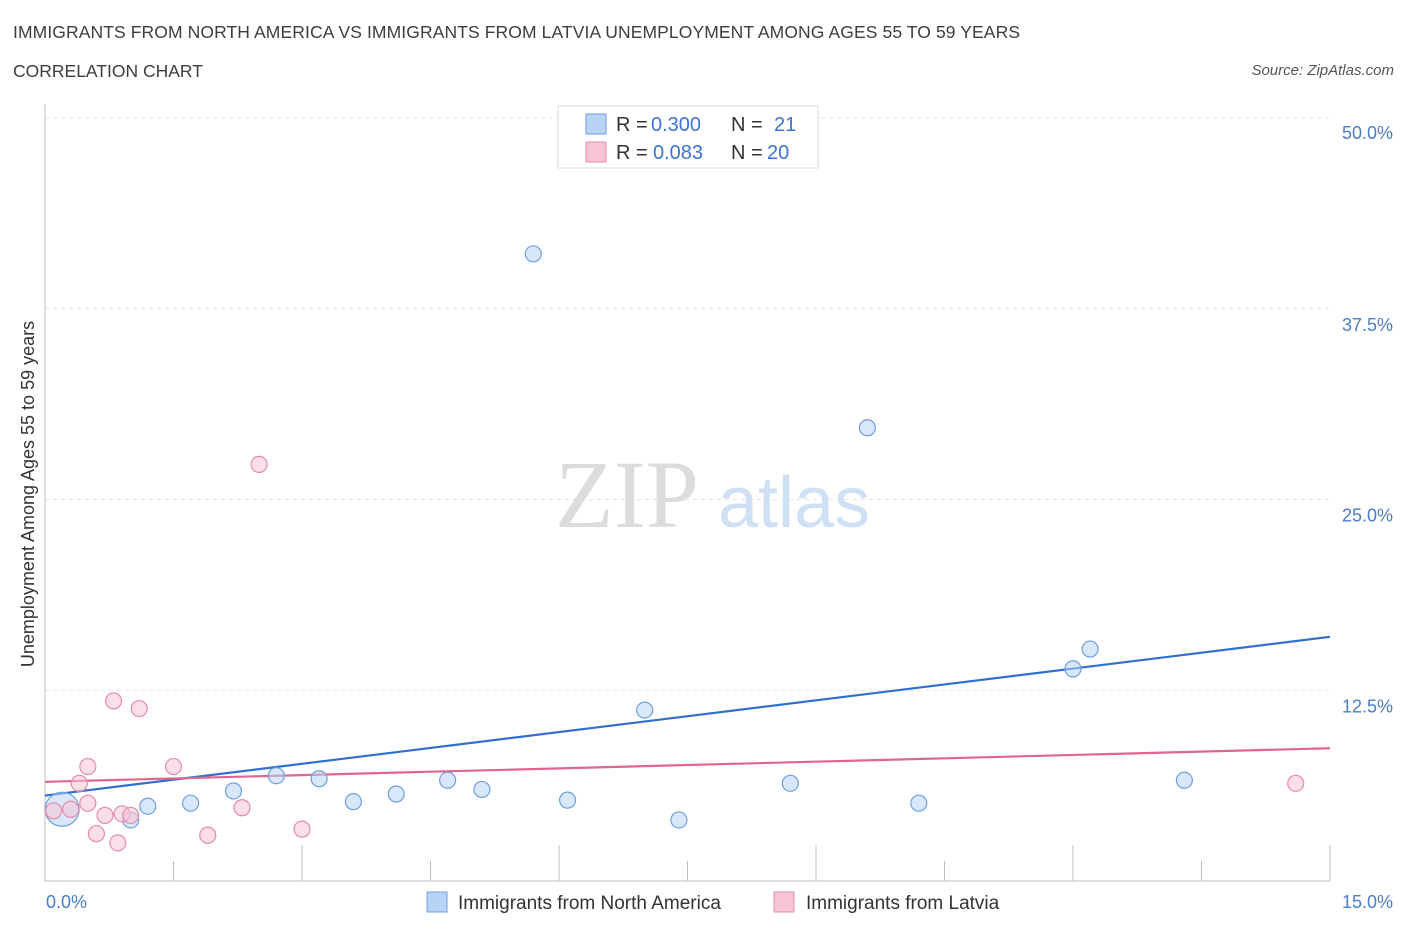  I want to click on legend-r-value-1: 0.300, so click(676, 125).